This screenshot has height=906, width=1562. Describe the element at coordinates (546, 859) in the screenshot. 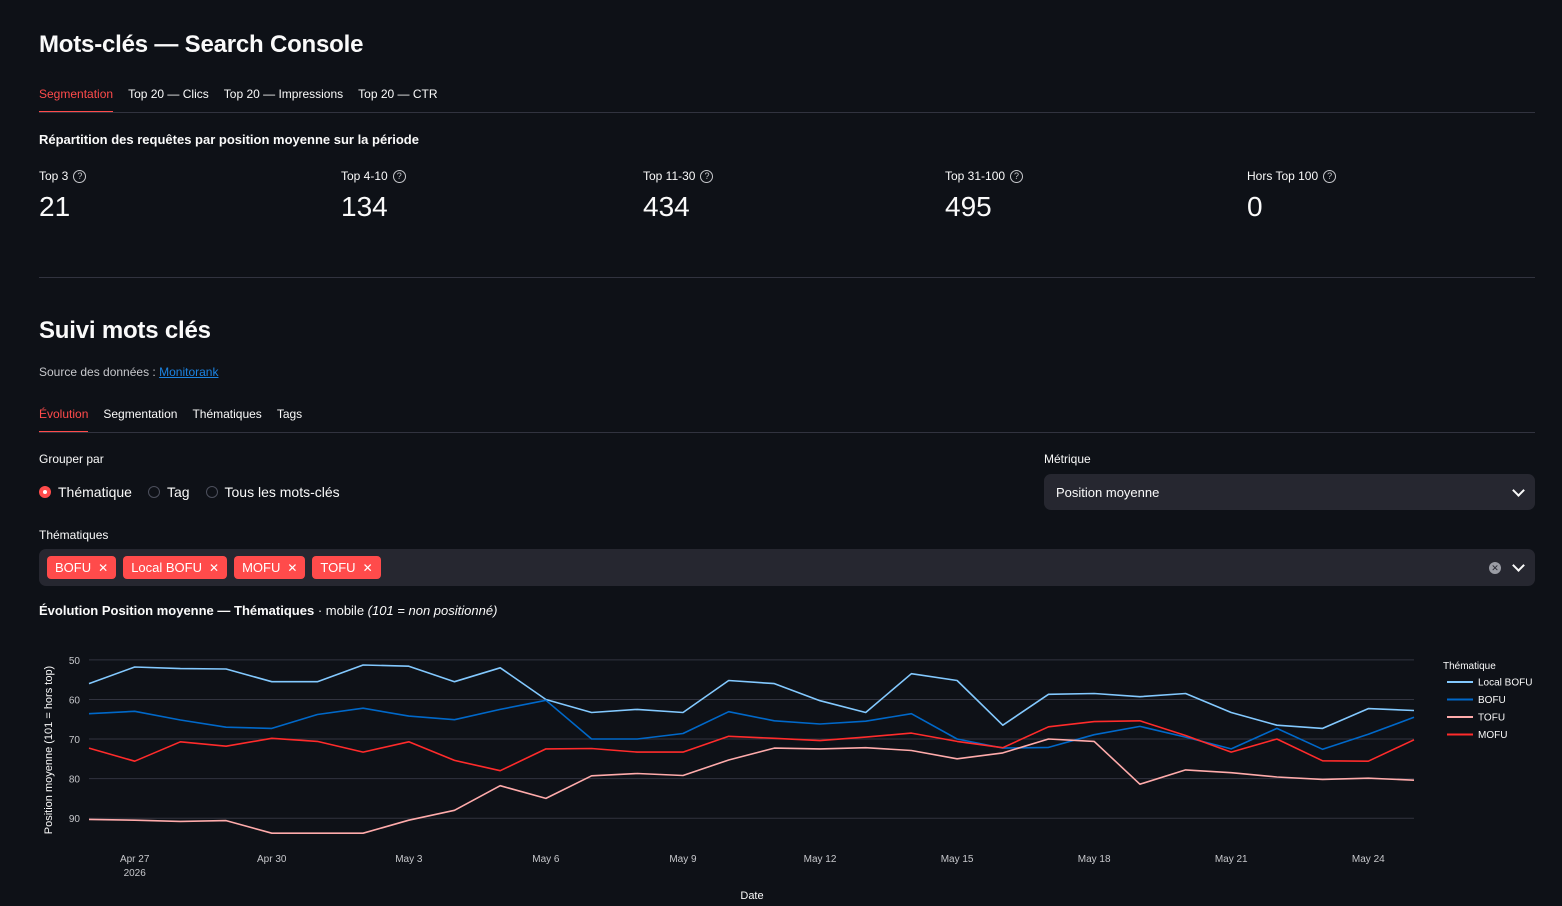

I see `x-tick-label: May 6` at that location.